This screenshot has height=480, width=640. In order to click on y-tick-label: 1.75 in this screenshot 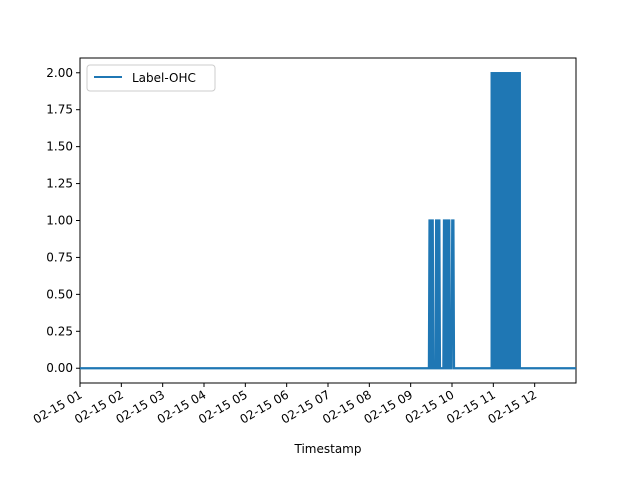, I will do `click(59, 110)`.